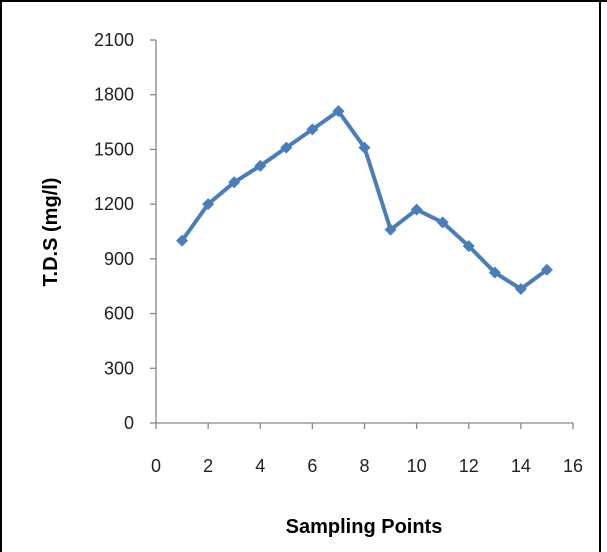  What do you see at coordinates (364, 527) in the screenshot?
I see `x-axis-title: Sampling Points` at bounding box center [364, 527].